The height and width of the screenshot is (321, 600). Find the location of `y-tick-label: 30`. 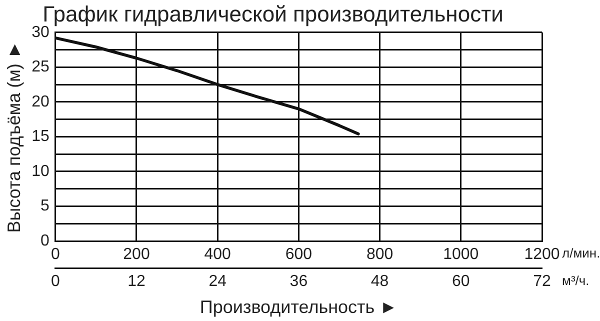

y-tick-label: 30 is located at coordinates (41, 32).